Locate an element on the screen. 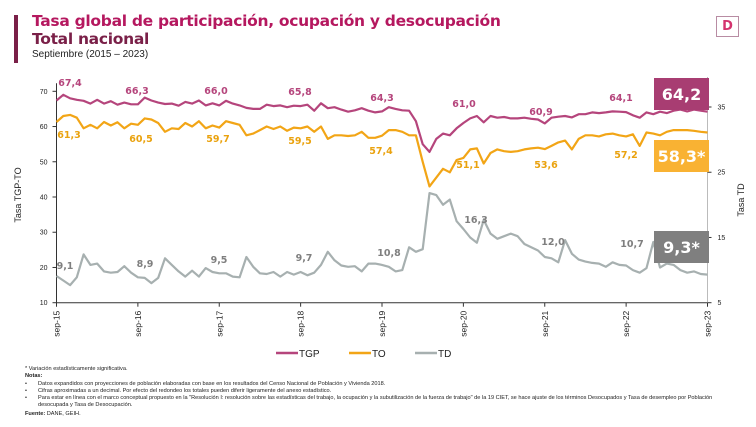 The width and height of the screenshot is (756, 427). last-value-box-to is located at coordinates (681, 156).